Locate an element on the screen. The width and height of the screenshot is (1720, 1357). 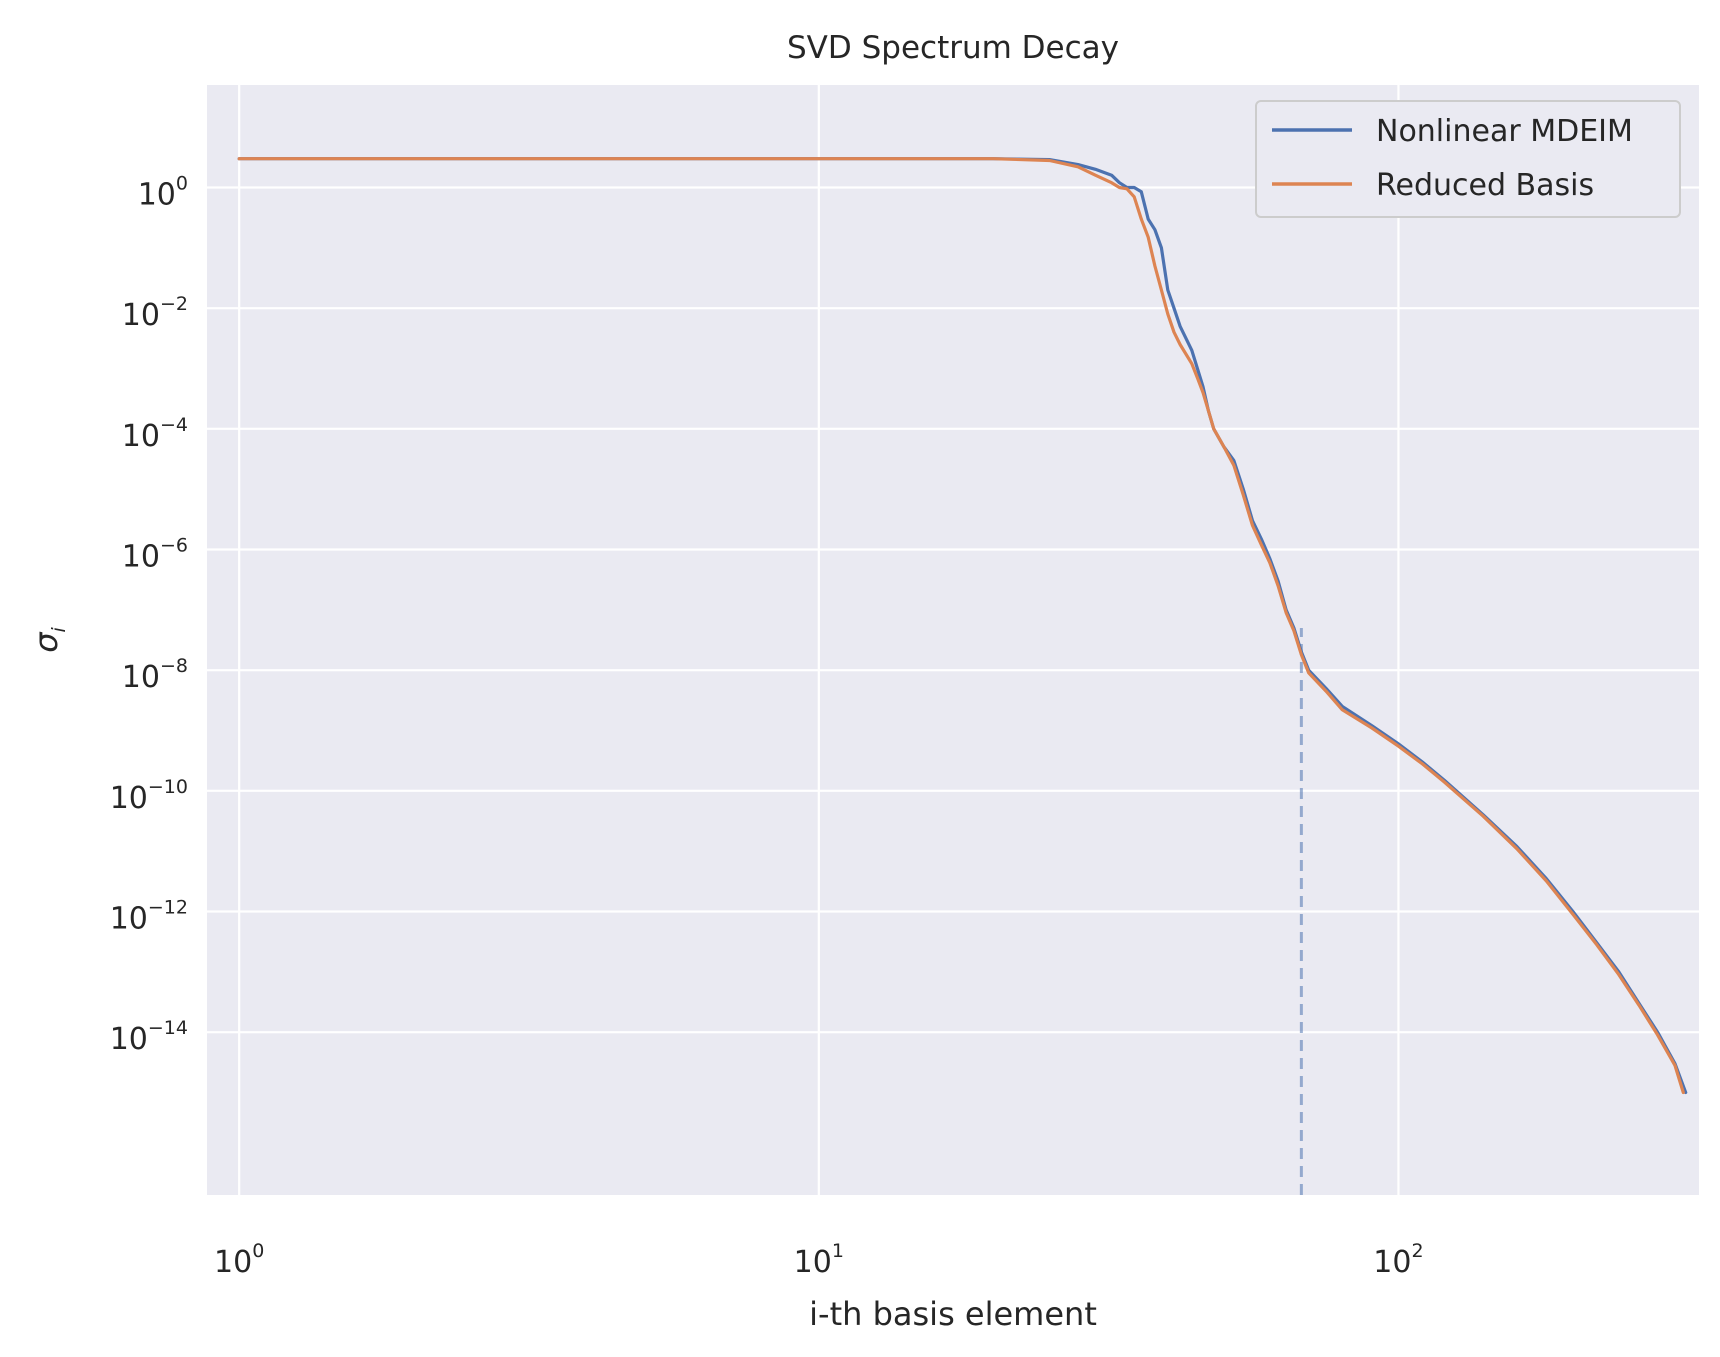
y-axis-label-symbol: σ is located at coordinates (46, 642).